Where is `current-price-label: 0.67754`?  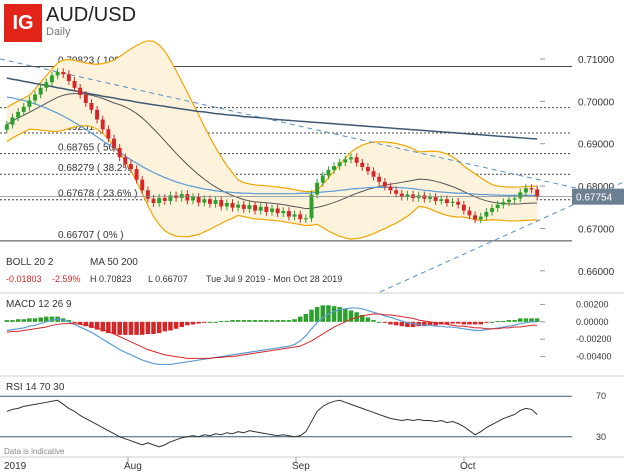 current-price-label: 0.67754 is located at coordinates (594, 198).